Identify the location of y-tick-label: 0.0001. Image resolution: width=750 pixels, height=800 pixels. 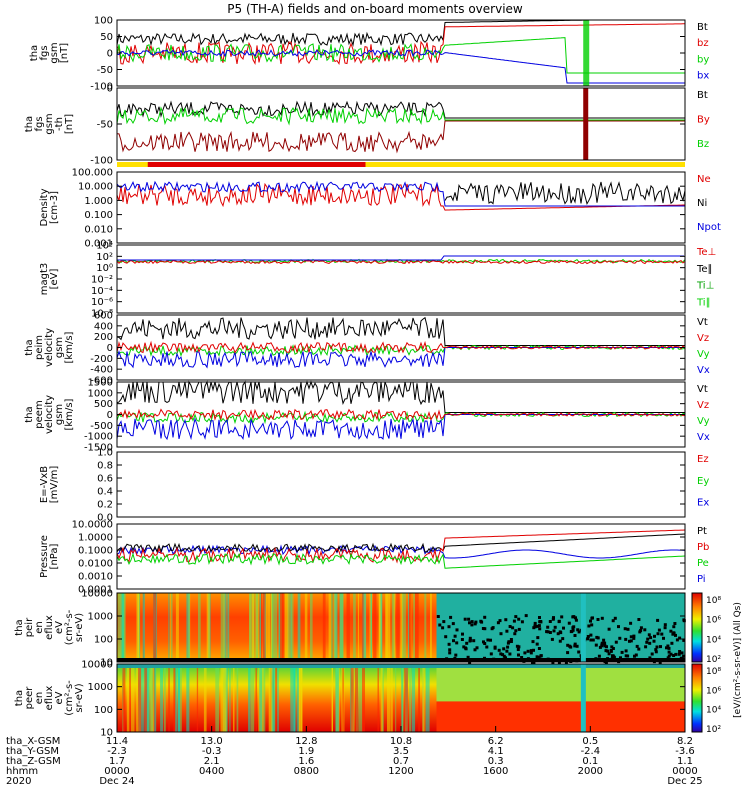
(95, 590).